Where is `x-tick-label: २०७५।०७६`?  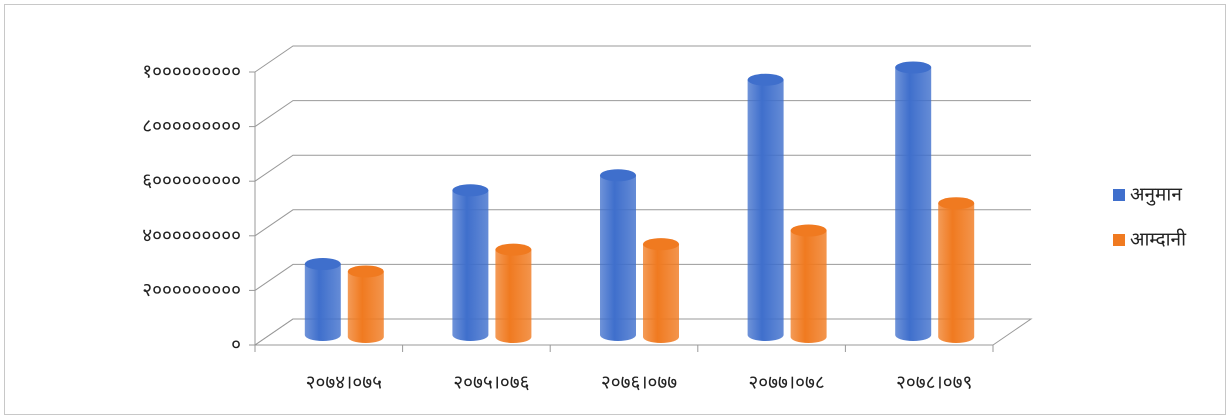 x-tick-label: २०७५।०७६ is located at coordinates (491, 383).